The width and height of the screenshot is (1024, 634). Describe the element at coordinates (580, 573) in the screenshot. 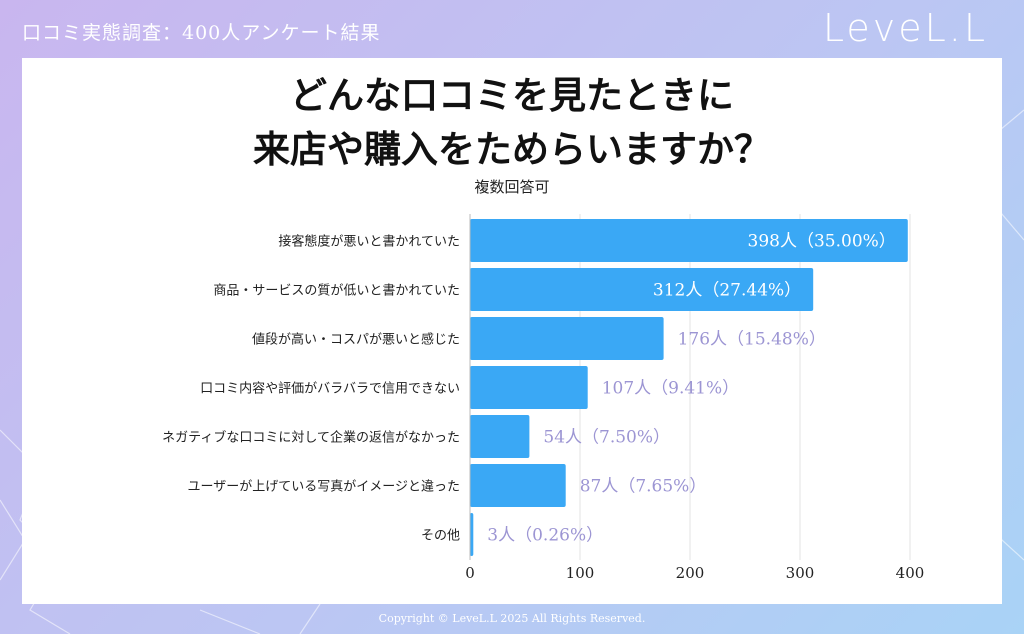

I see `x-tick-label: 100` at that location.